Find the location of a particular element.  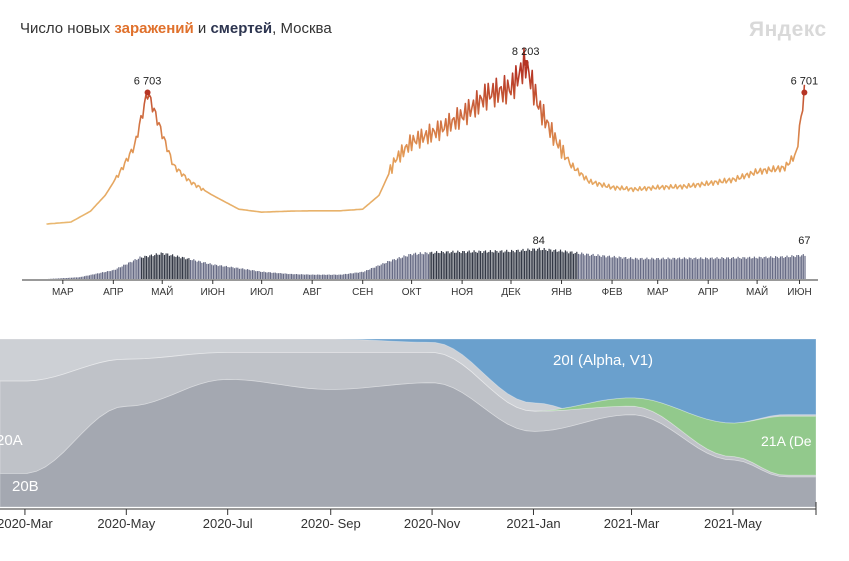

variant-x-tick-label: 2020- Sep is located at coordinates (331, 523).